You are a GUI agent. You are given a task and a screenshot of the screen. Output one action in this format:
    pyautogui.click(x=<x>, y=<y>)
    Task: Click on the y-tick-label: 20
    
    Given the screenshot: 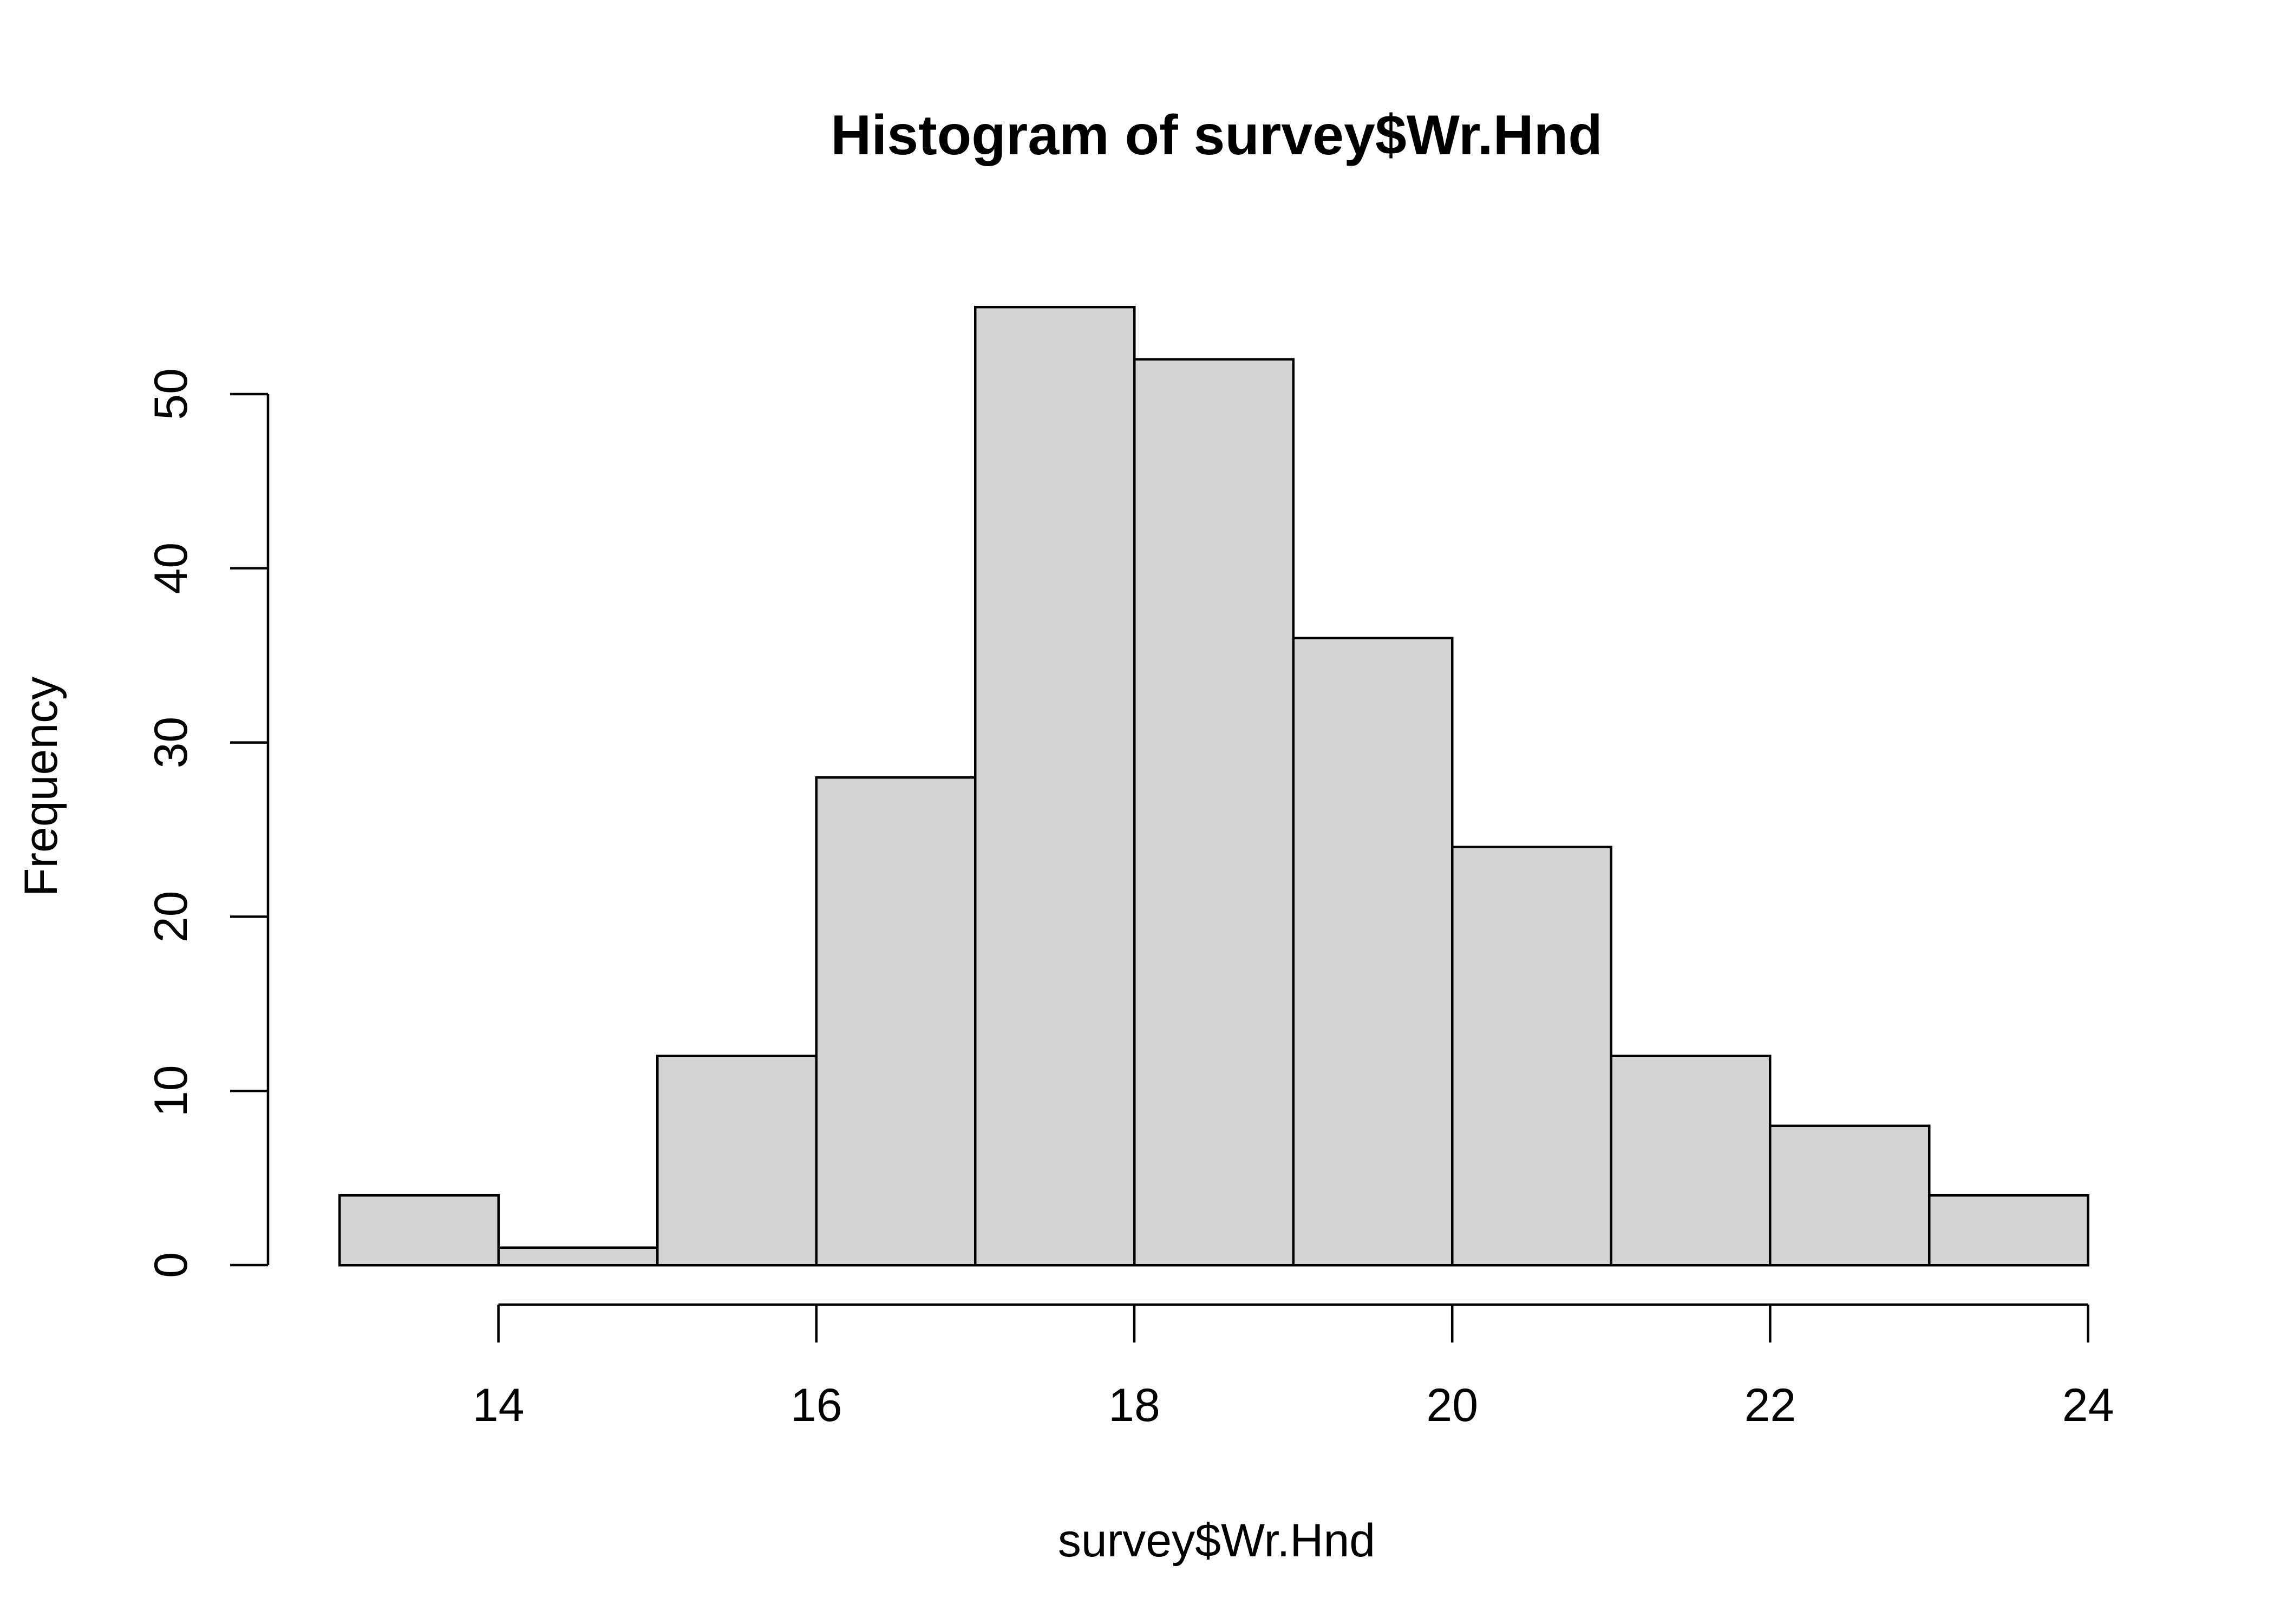 What is the action you would take?
    pyautogui.click(x=171, y=917)
    